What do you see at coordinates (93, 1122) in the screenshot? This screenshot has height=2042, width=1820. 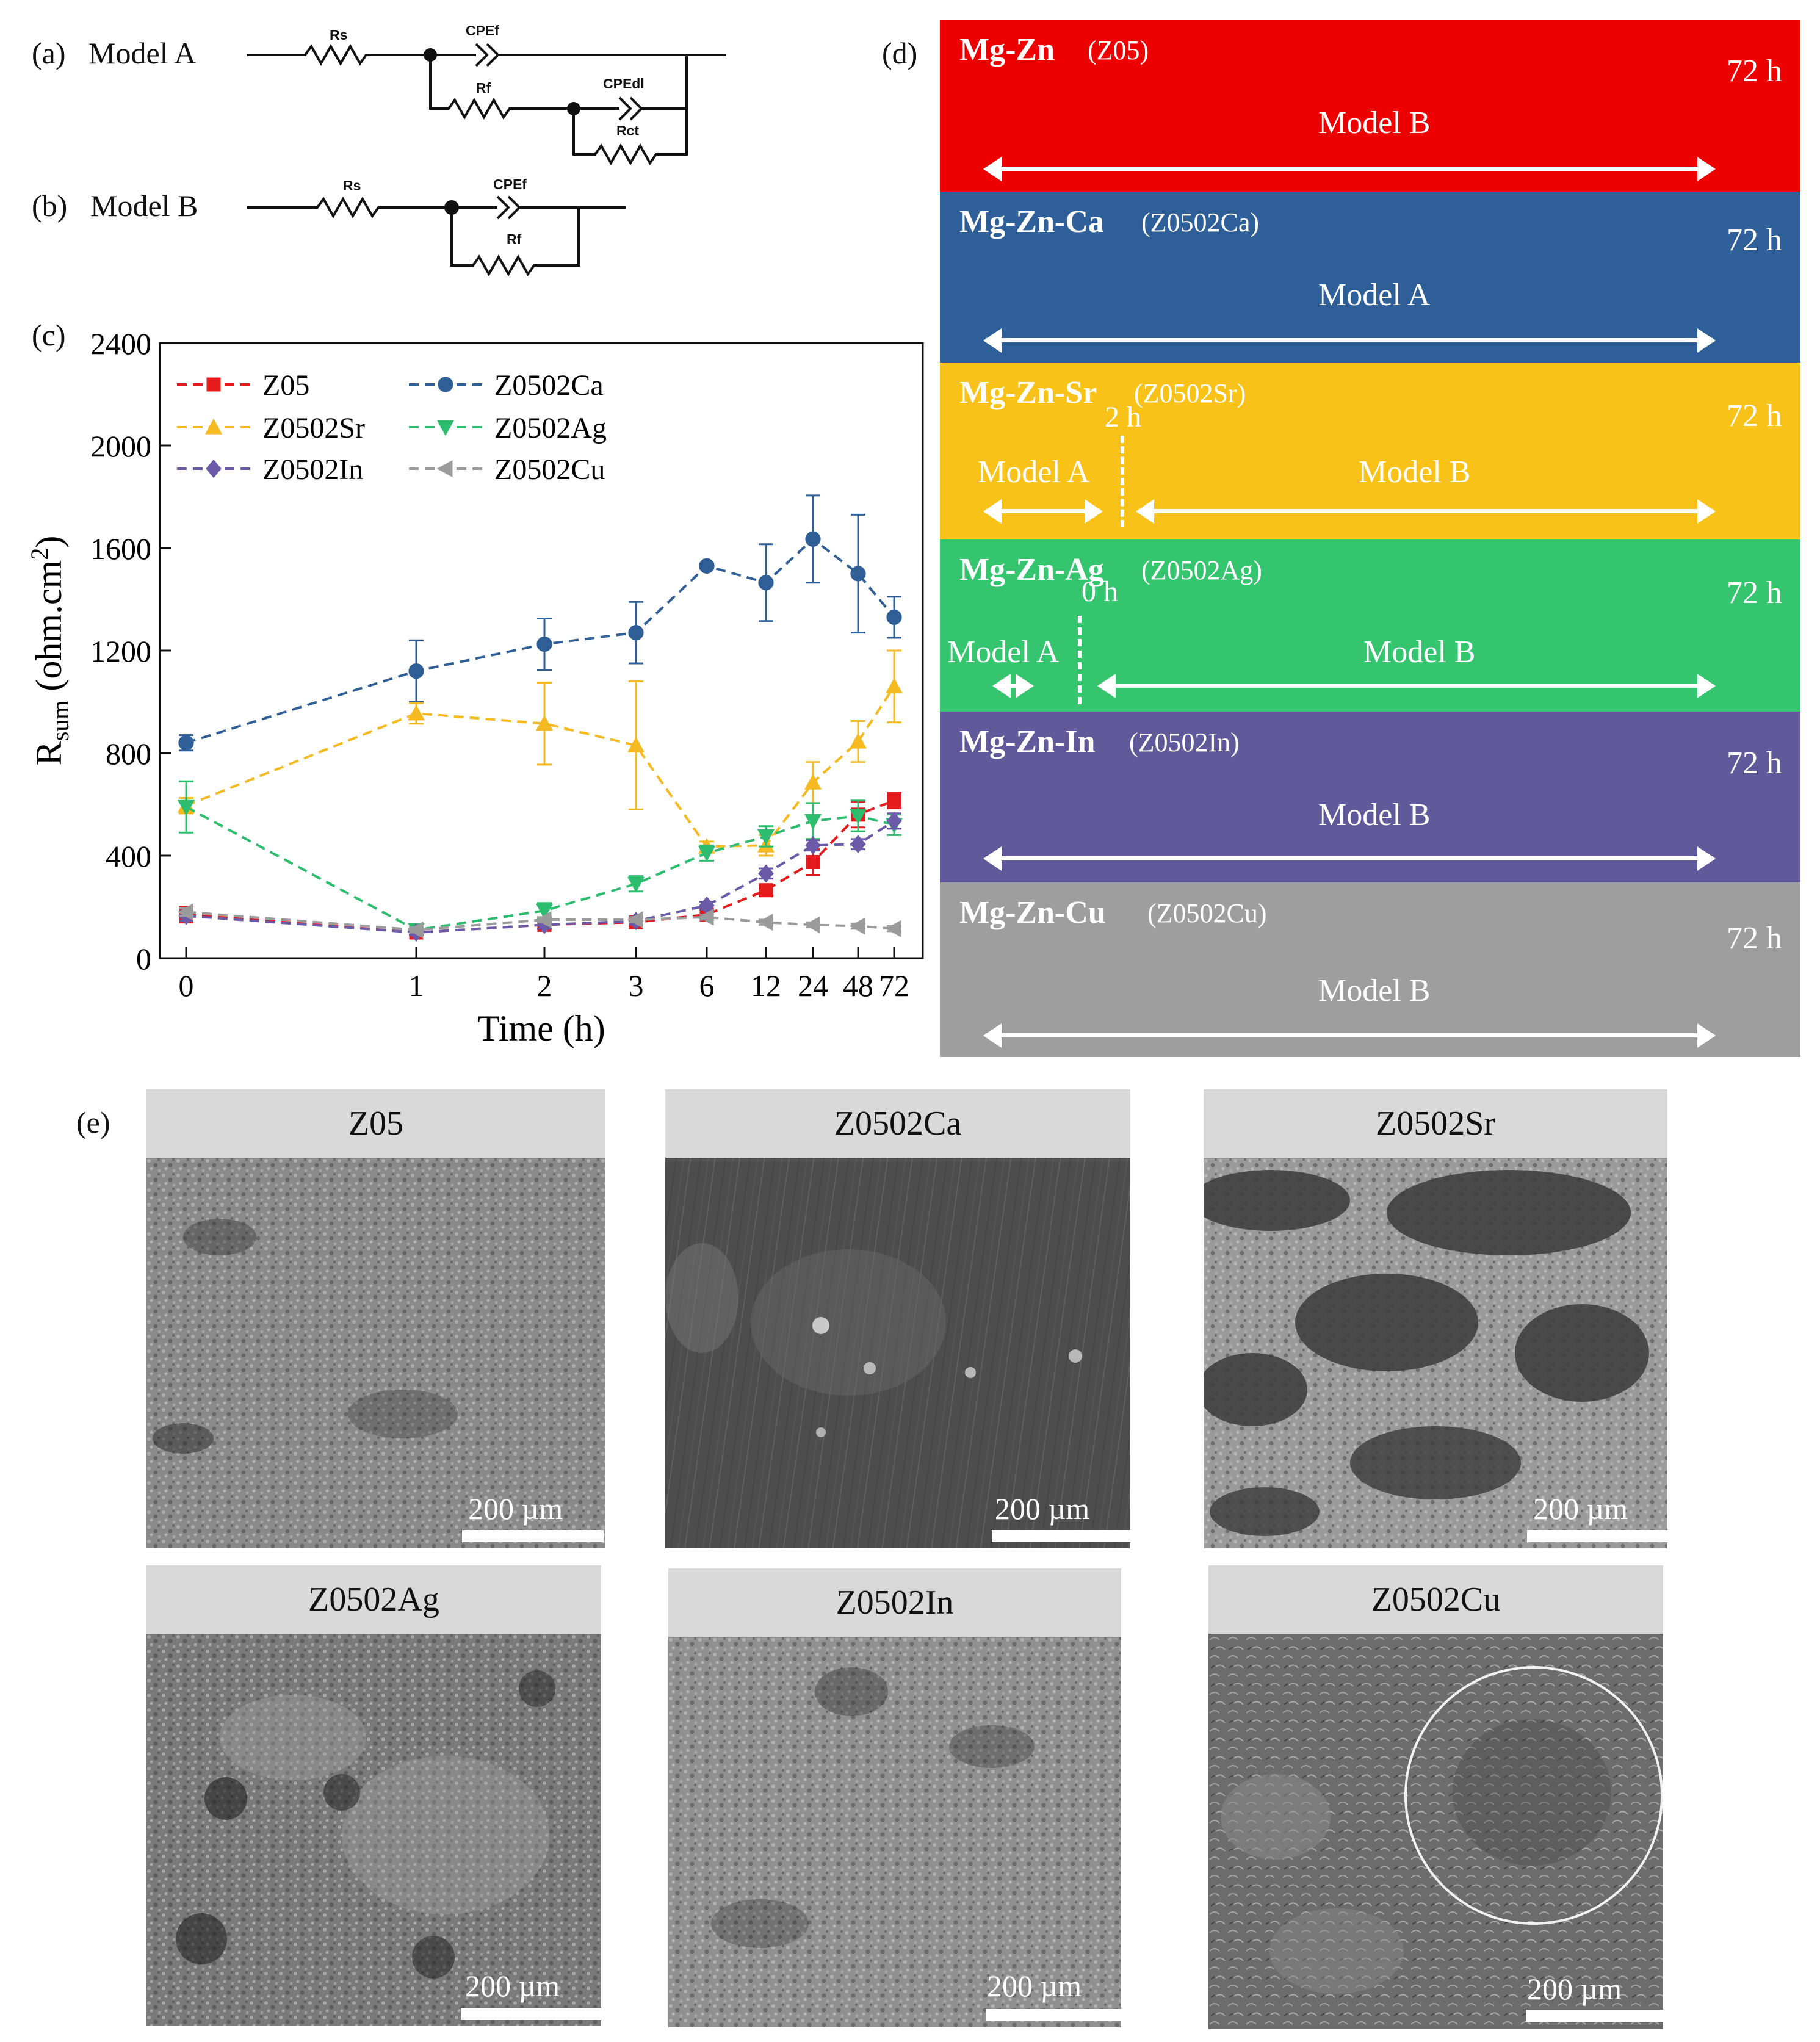 I see `panel-label-e: (e)` at bounding box center [93, 1122].